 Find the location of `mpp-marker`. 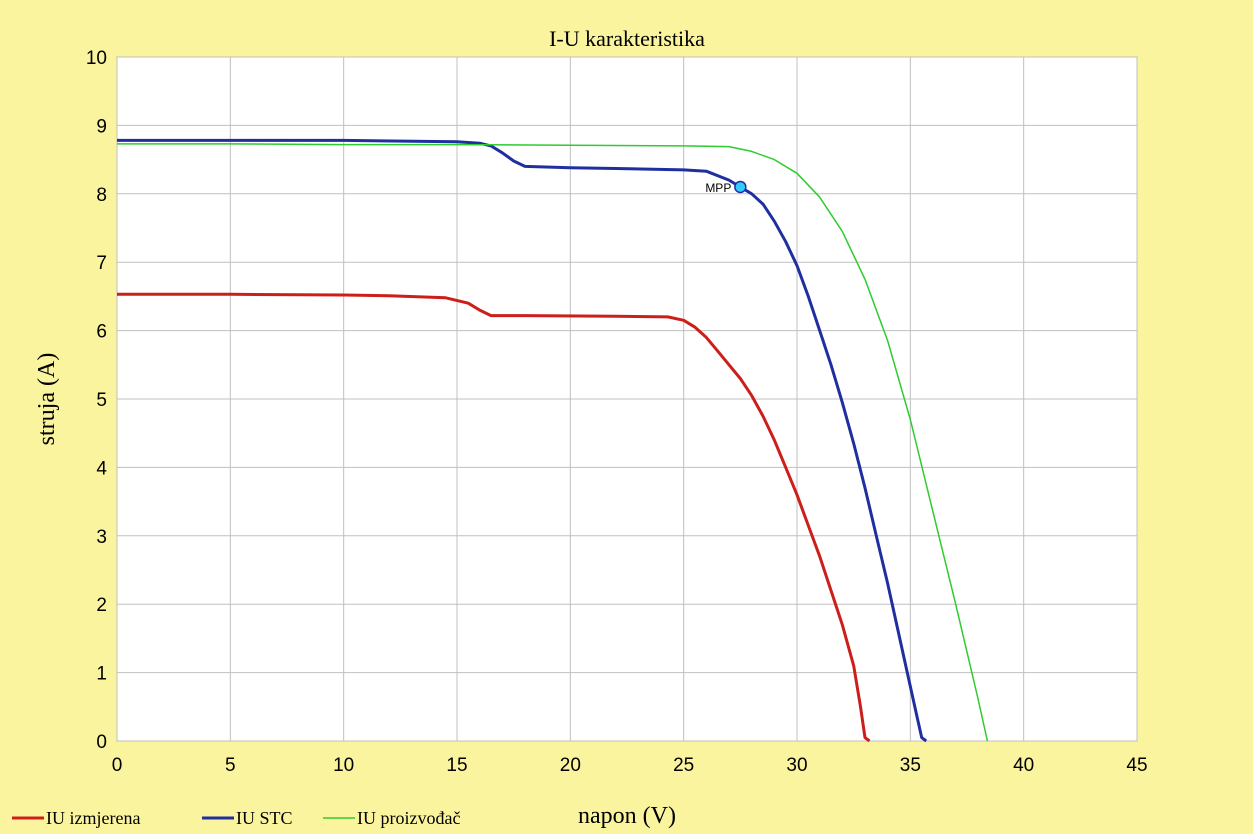

mpp-marker is located at coordinates (740, 187).